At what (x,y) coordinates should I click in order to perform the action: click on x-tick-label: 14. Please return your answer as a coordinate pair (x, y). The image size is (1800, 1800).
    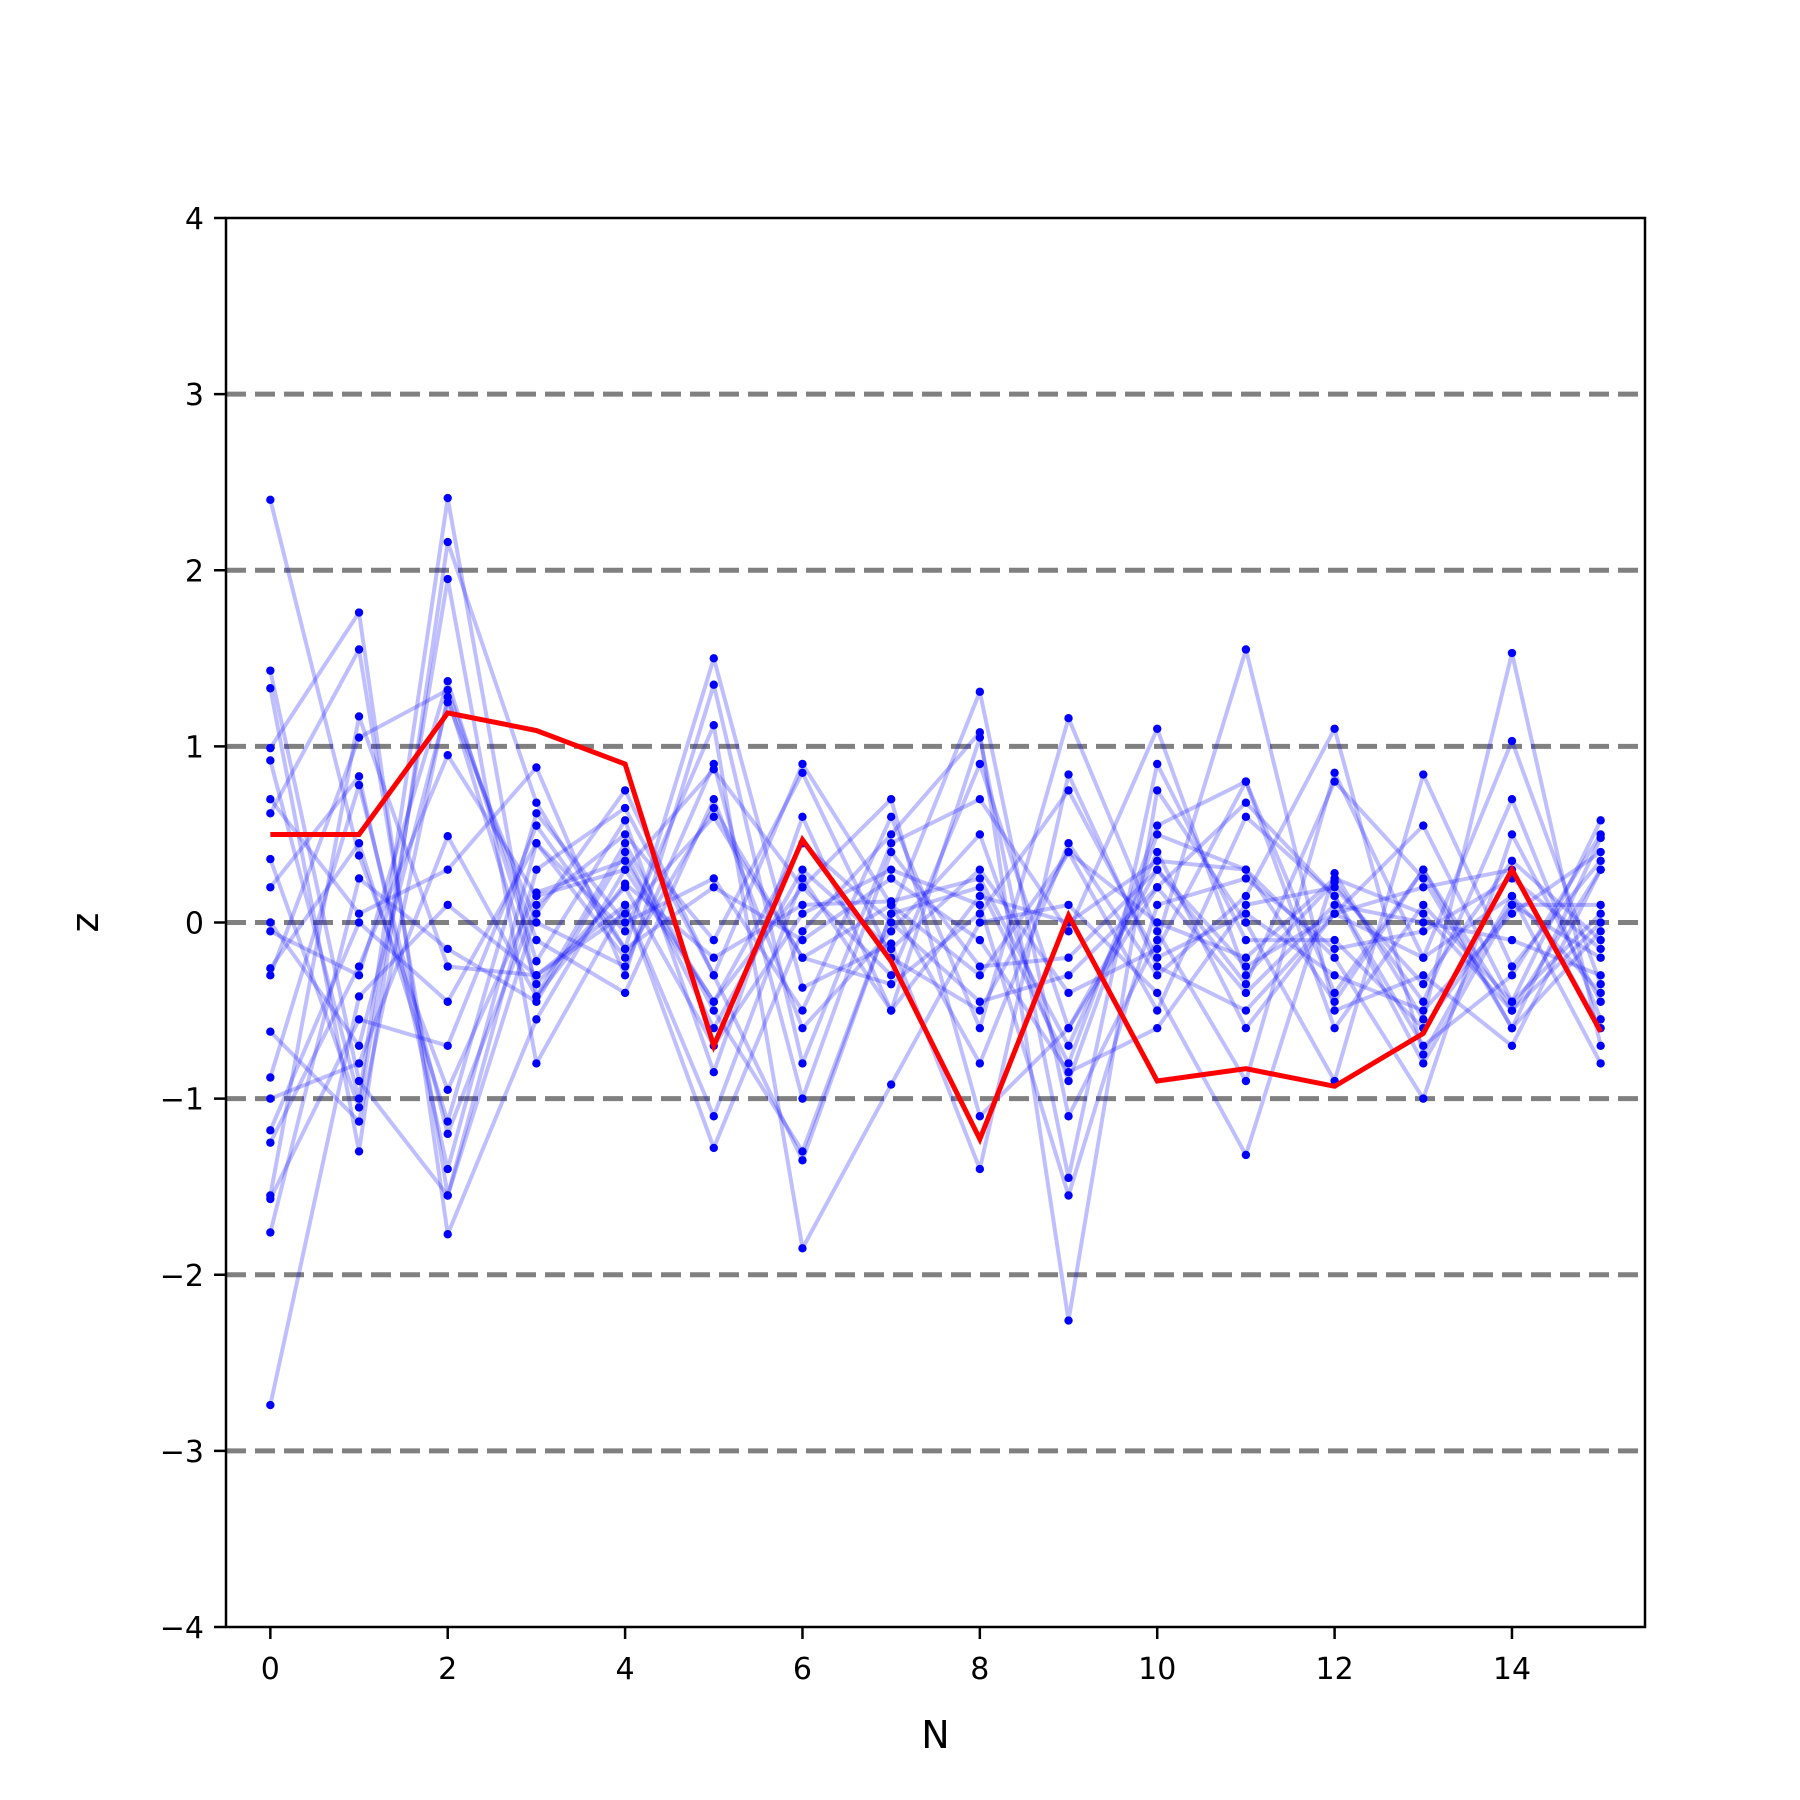
    Looking at the image, I should click on (1512, 1669).